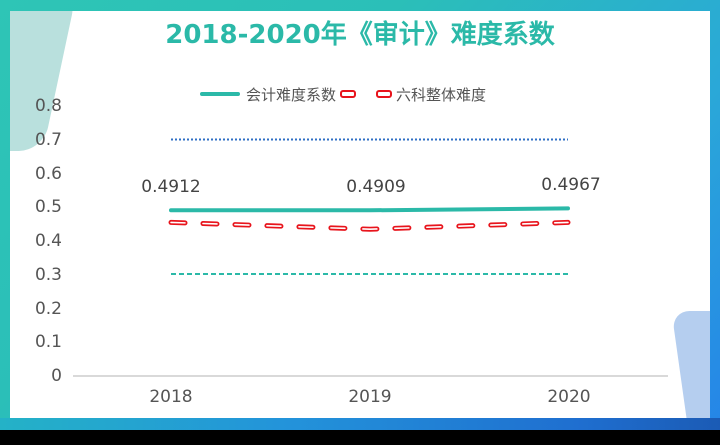  Describe the element at coordinates (48, 174) in the screenshot. I see `y-tick-label: 0.6` at that location.